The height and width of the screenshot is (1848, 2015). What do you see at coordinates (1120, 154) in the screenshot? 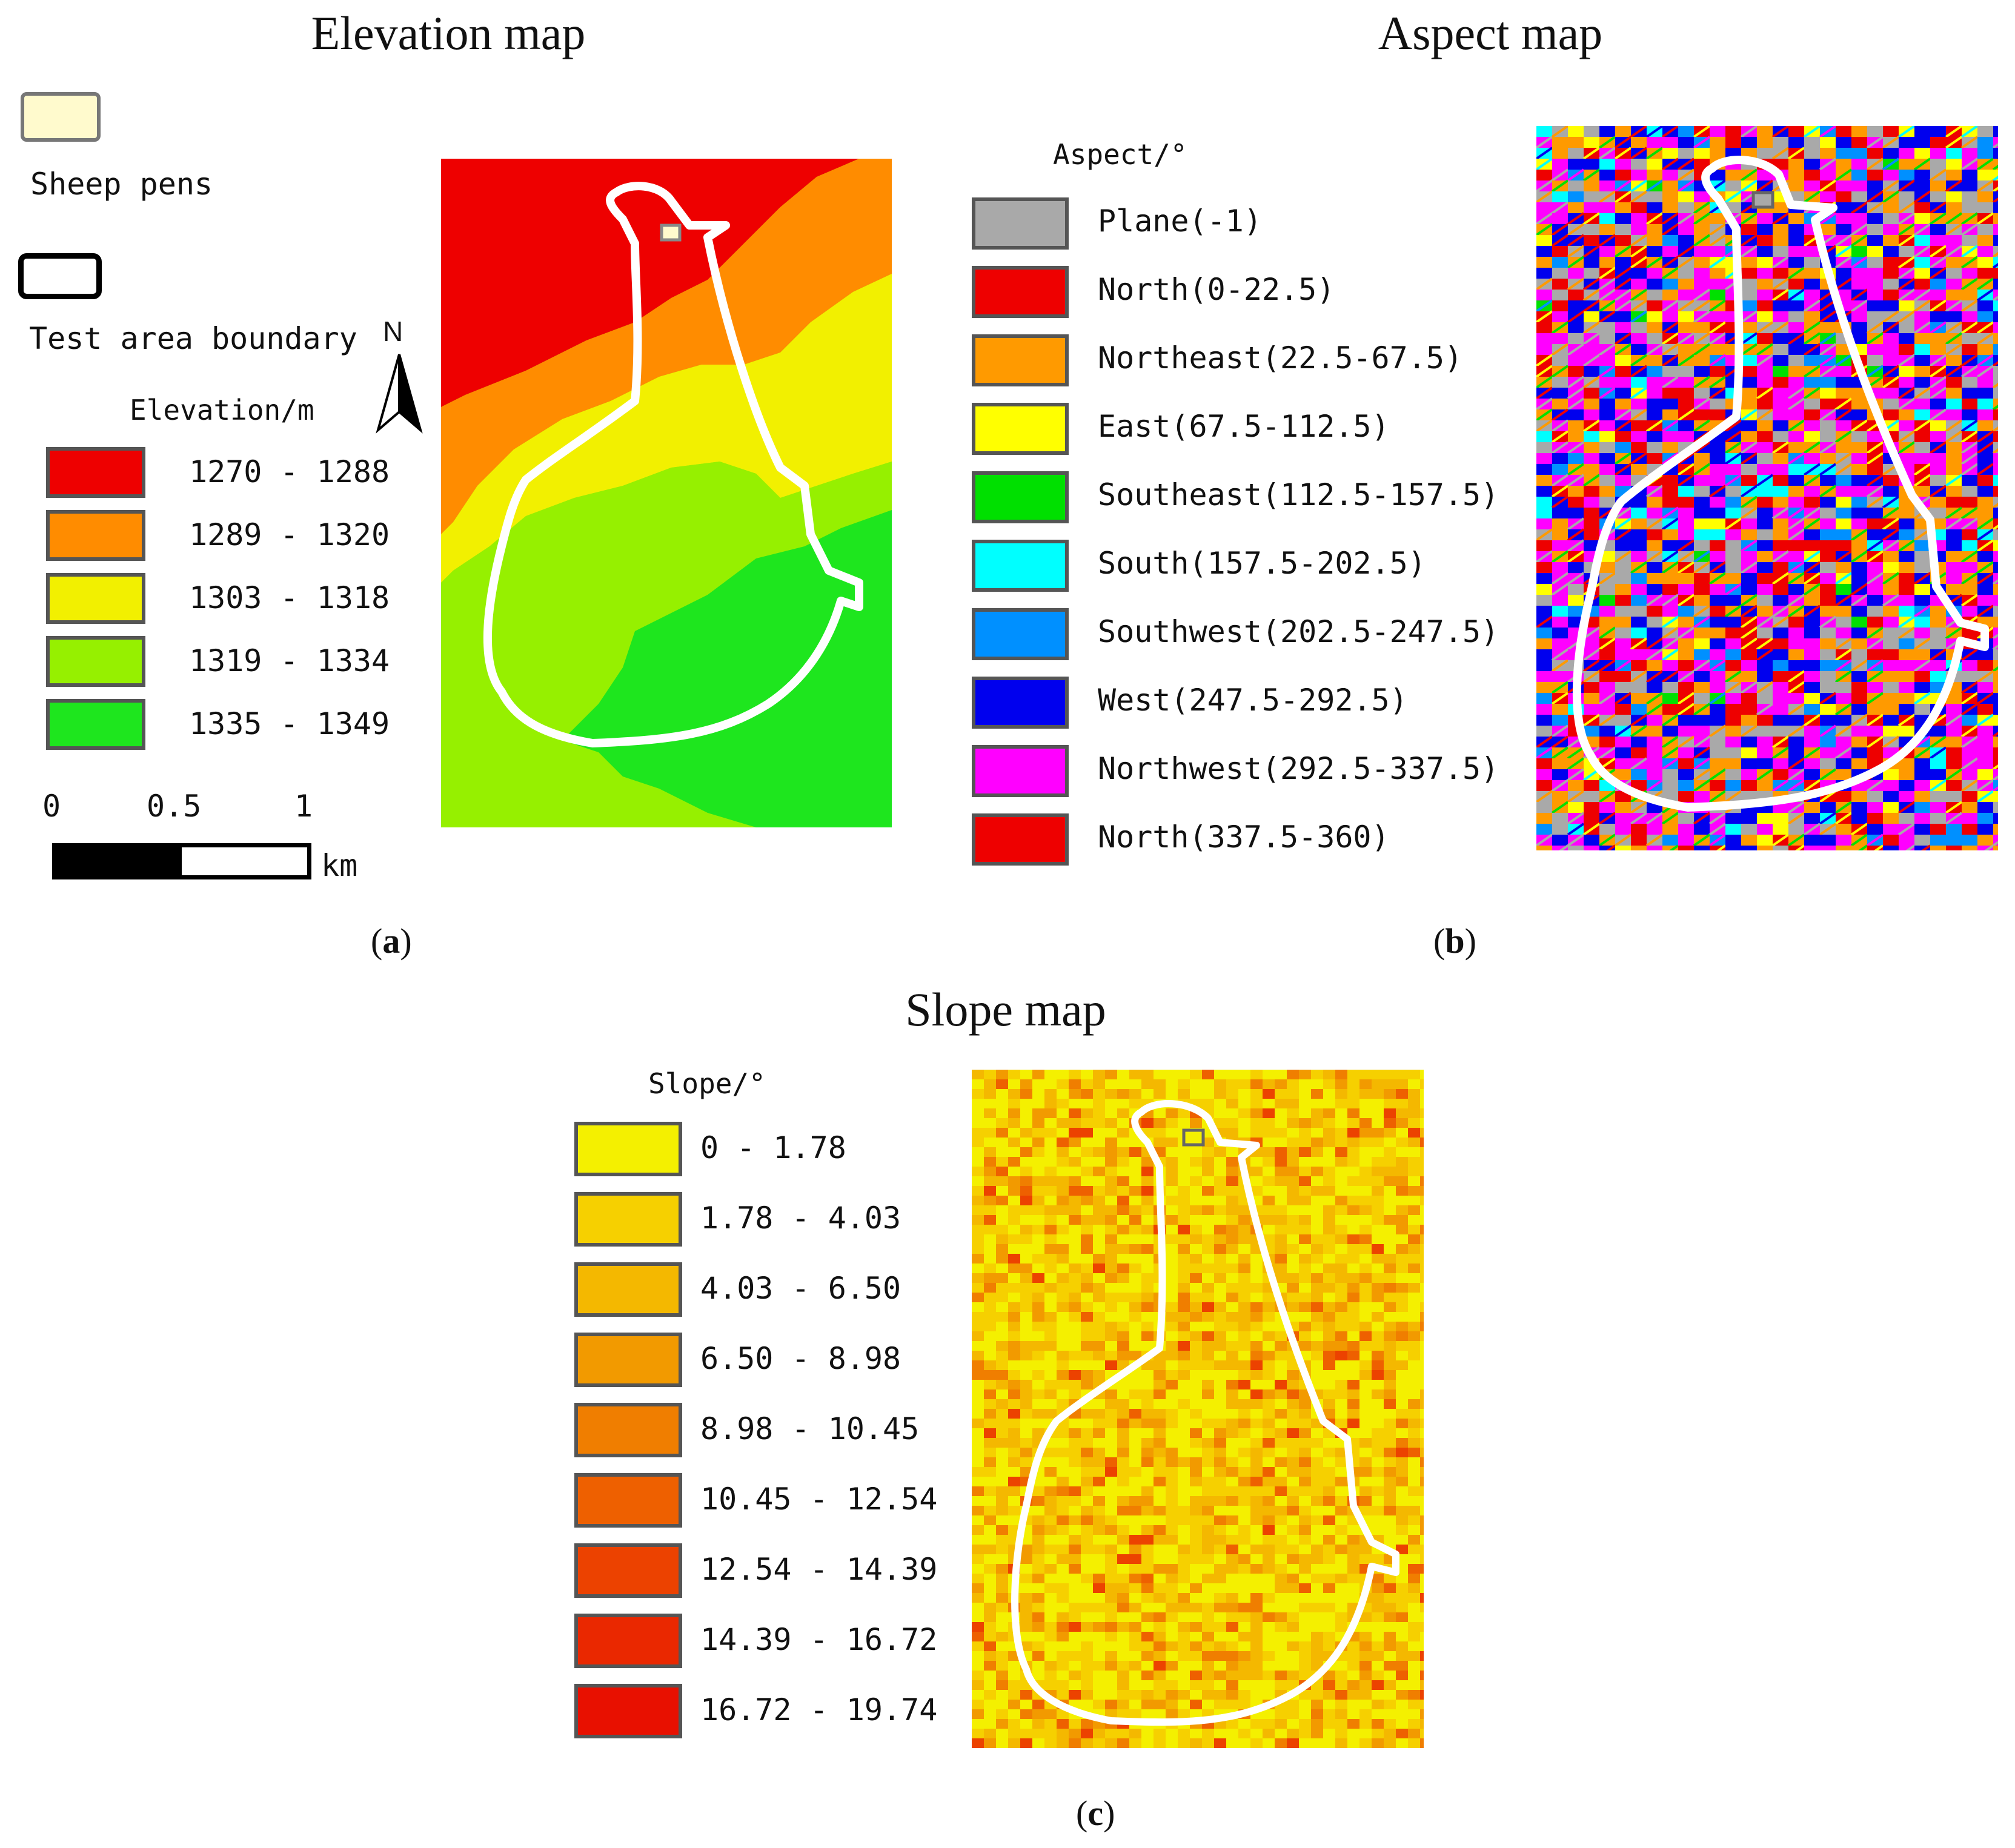
I see `aspect-legend-title: Aspect/°` at bounding box center [1120, 154].